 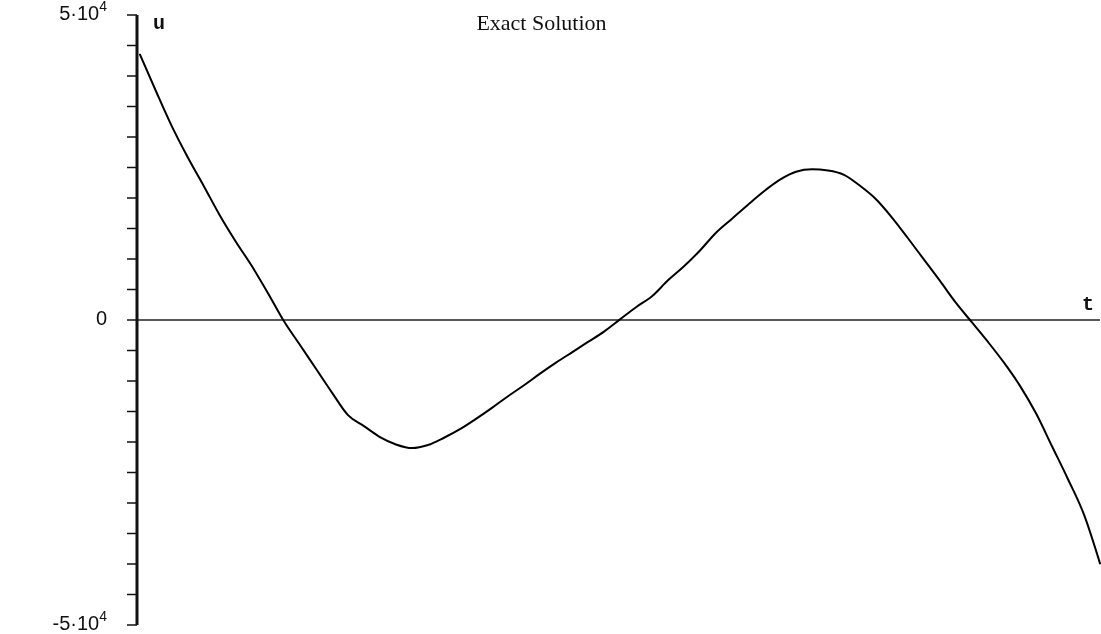 I want to click on y-tick-label: 5·10$^{4}$, so click(x=83, y=12).